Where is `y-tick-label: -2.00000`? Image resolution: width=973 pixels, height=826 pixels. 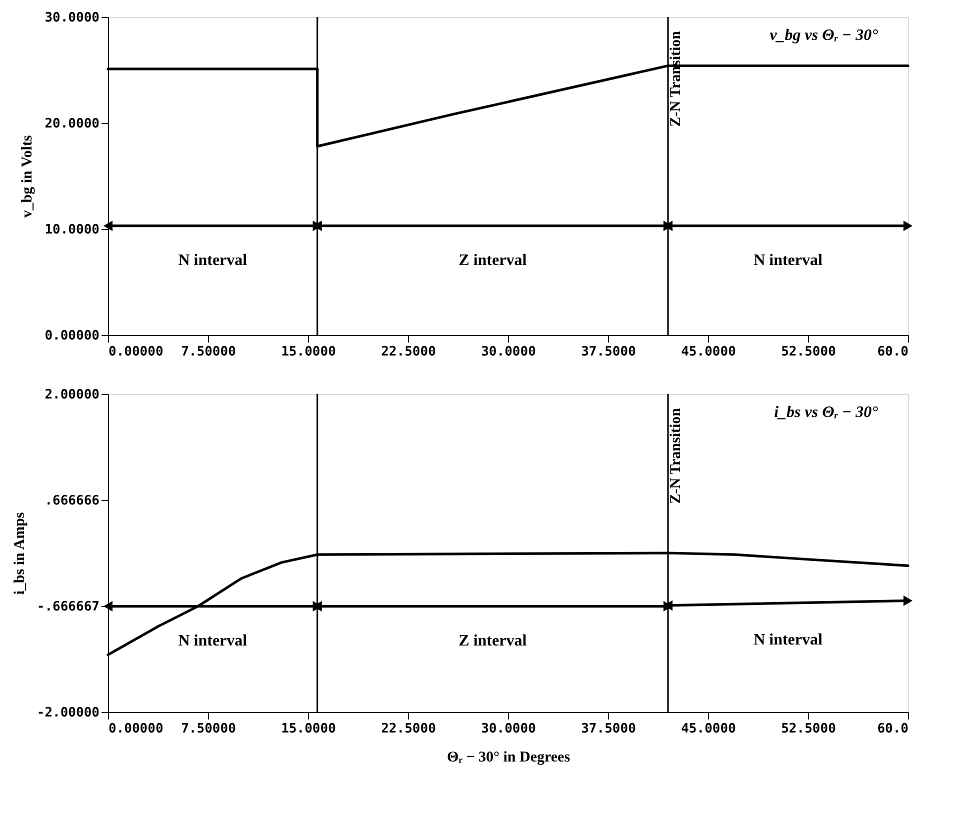
y-tick-label: -2.00000 is located at coordinates (68, 713).